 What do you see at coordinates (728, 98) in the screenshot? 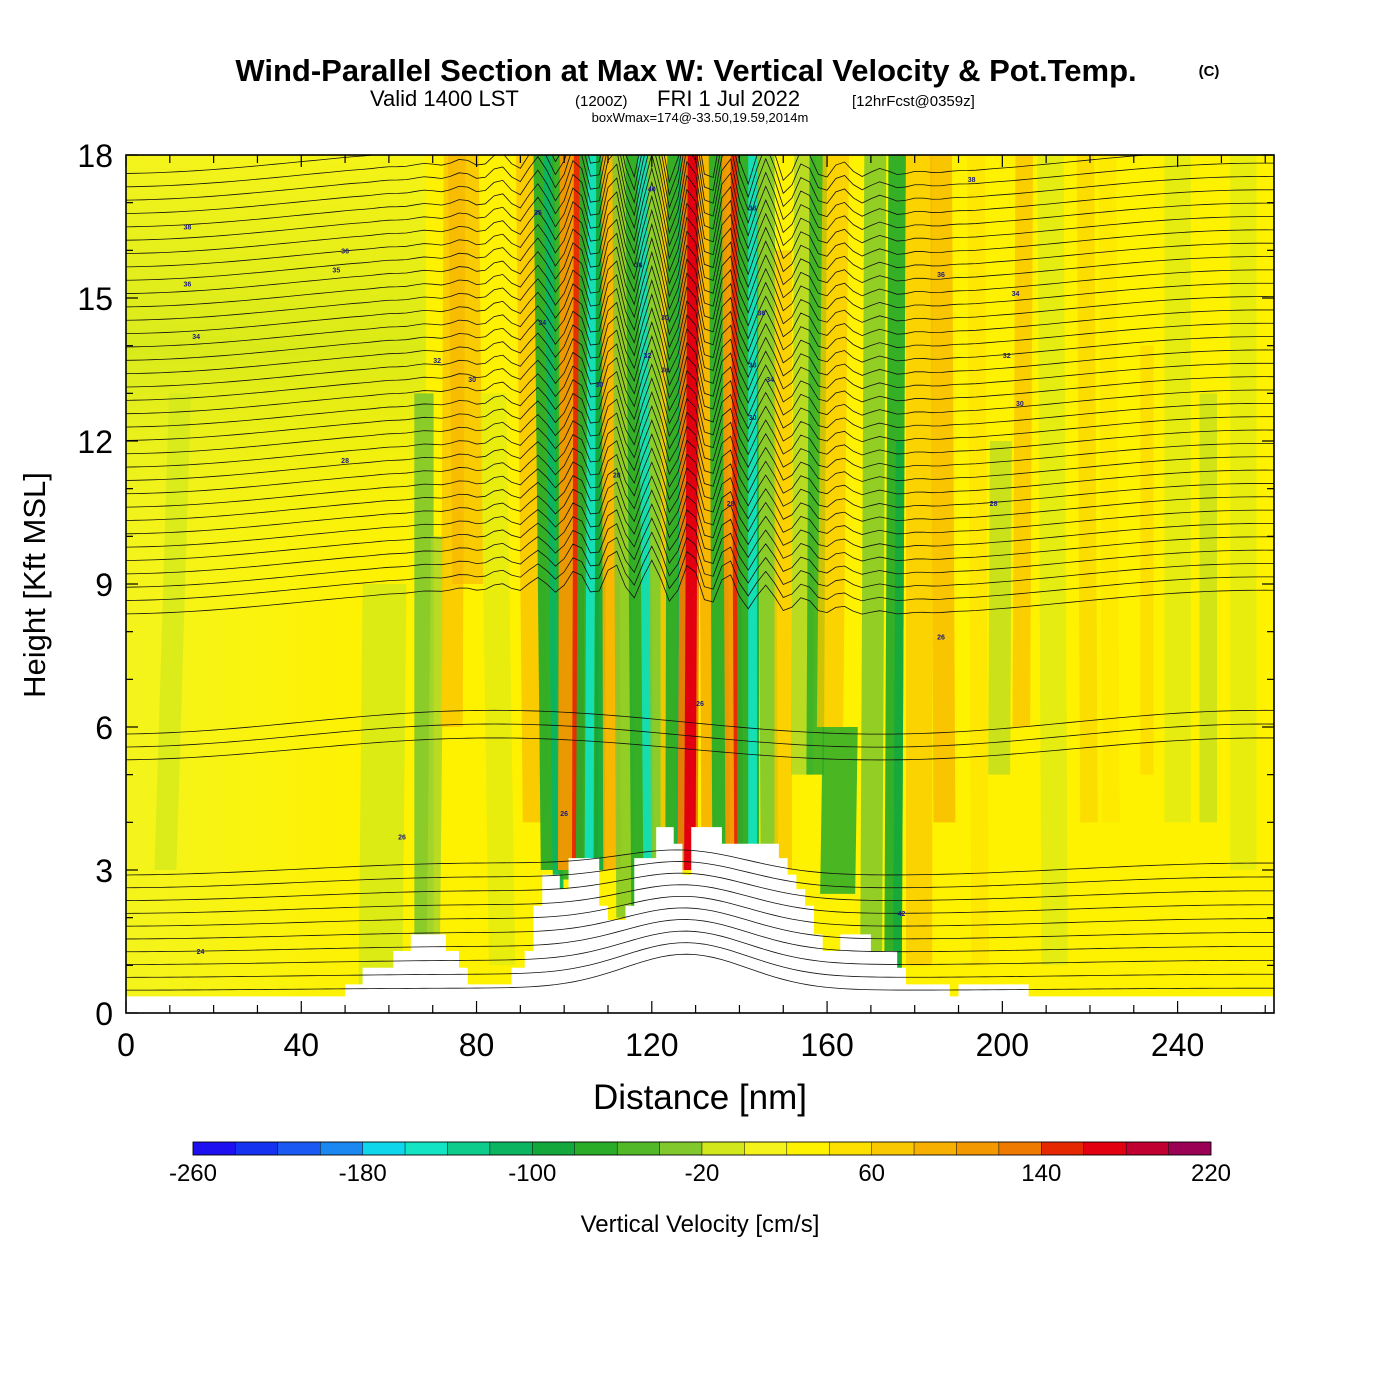
I see `subtitle-date: FRI 1 Jul 2022` at bounding box center [728, 98].